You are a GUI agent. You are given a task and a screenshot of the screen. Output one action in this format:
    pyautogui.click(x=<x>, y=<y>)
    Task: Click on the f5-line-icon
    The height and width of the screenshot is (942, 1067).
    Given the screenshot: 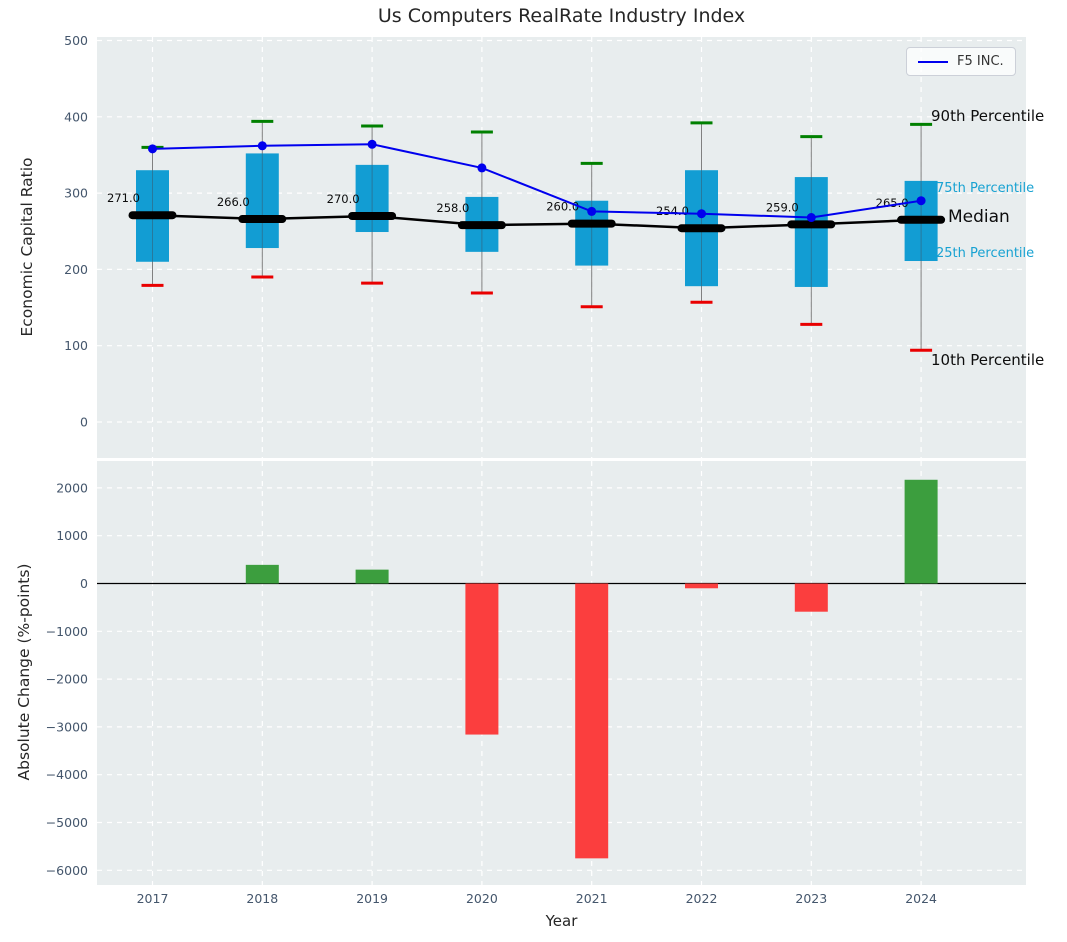 What is the action you would take?
    pyautogui.click(x=933, y=61)
    